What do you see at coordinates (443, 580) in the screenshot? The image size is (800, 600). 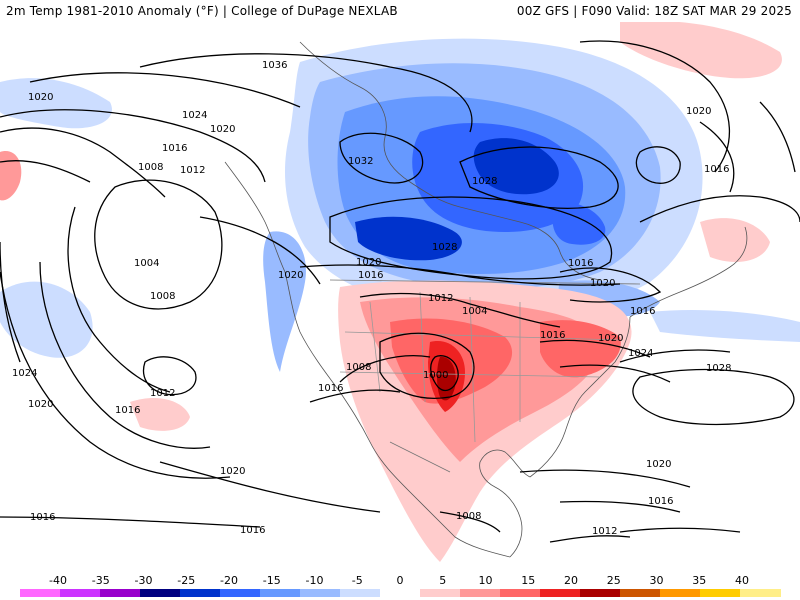 I see `legend-tick-label: 5` at bounding box center [443, 580].